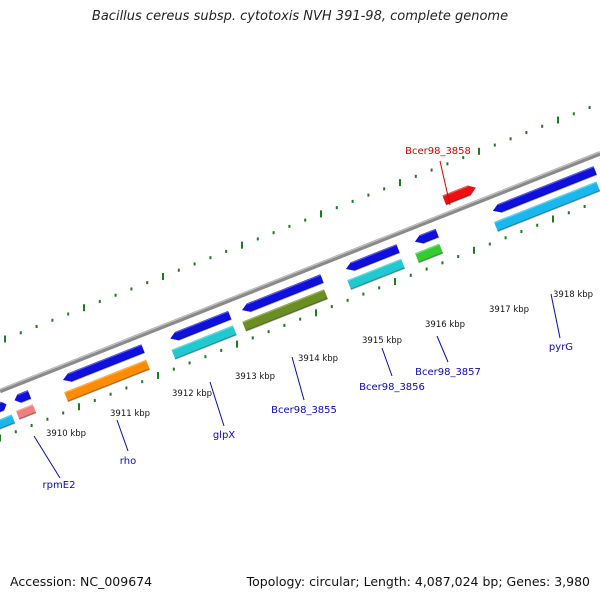 This screenshot has height=600, width=600. I want to click on gene-label: pyrG, so click(561, 347).